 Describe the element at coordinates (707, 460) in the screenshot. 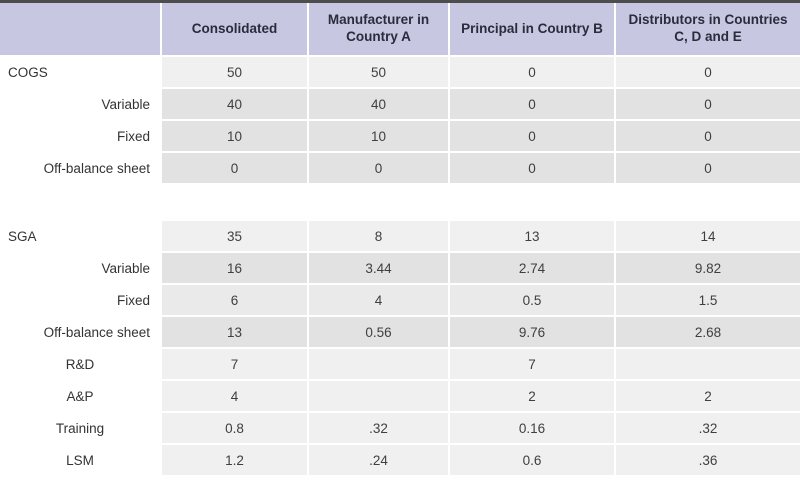

I see `cell-value: .36` at that location.